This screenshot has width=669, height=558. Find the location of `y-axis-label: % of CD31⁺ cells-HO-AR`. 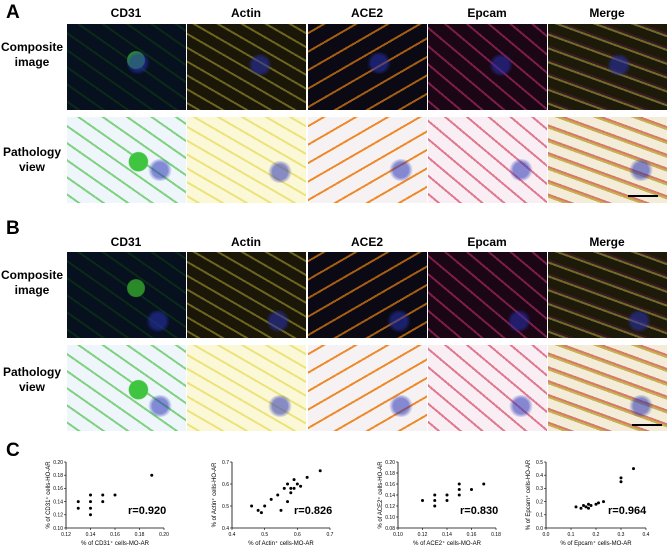

y-axis-label: % of CD31⁺ cells-HO-AR is located at coordinates (48, 495).